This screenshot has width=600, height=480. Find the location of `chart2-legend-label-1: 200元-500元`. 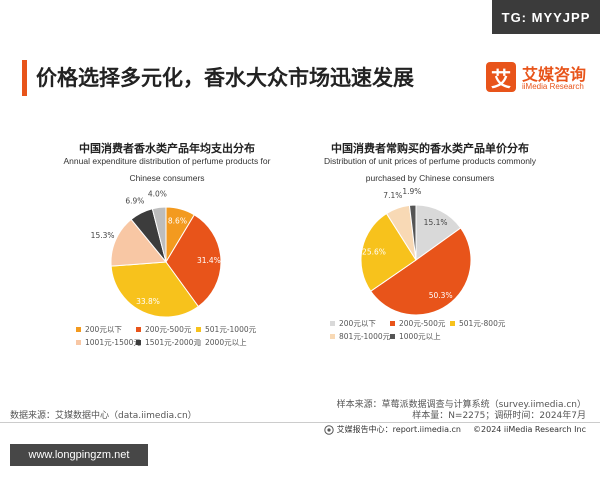

chart2-legend-label-1: 200元-500元 is located at coordinates (422, 323).